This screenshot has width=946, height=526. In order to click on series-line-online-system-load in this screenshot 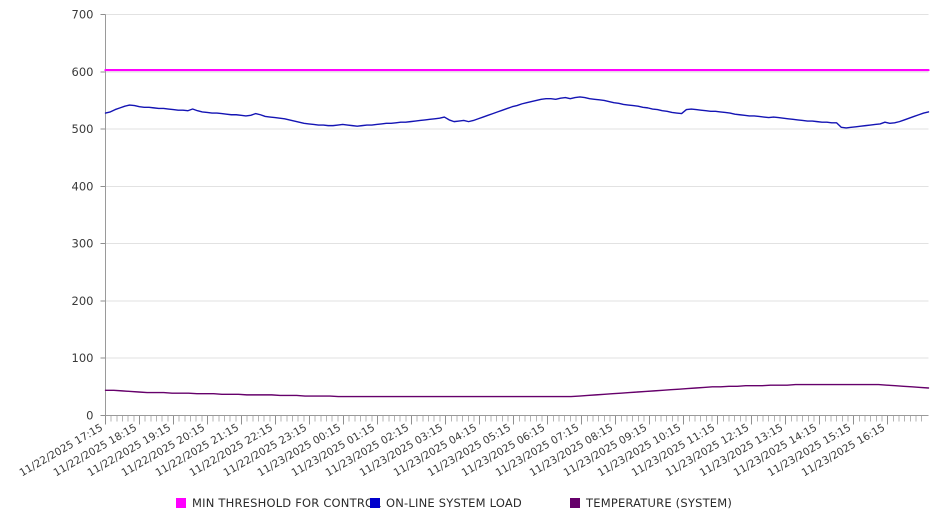, I will do `click(517, 112)`.